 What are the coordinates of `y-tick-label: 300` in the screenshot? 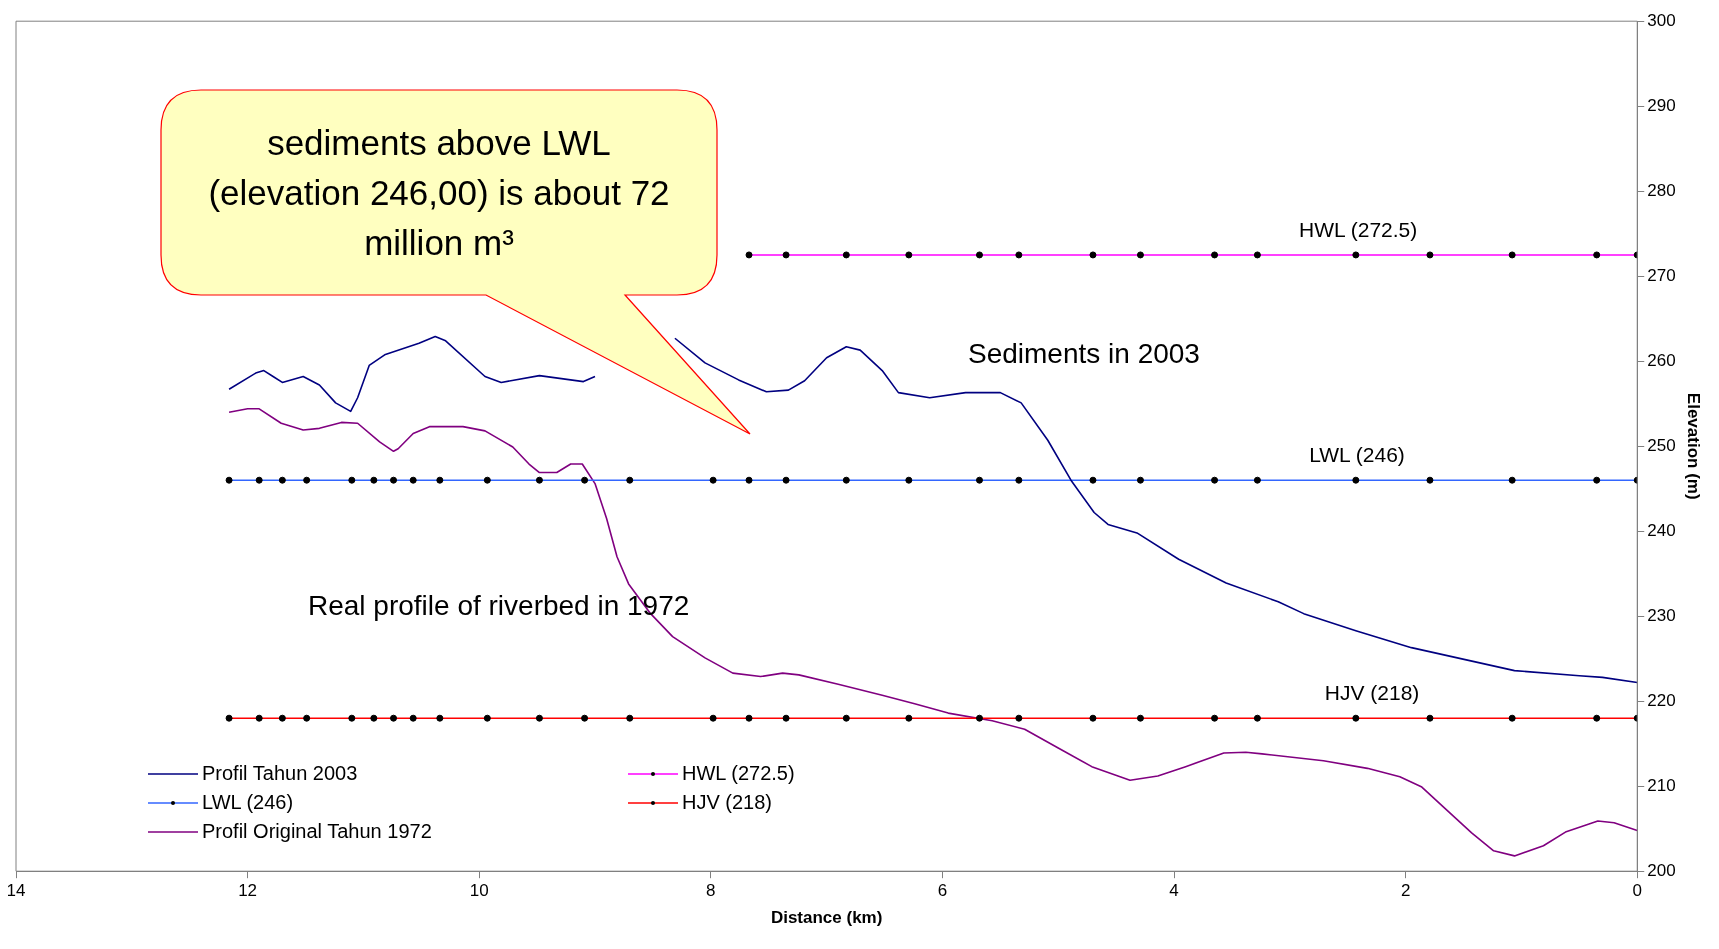 It's located at (1661, 20).